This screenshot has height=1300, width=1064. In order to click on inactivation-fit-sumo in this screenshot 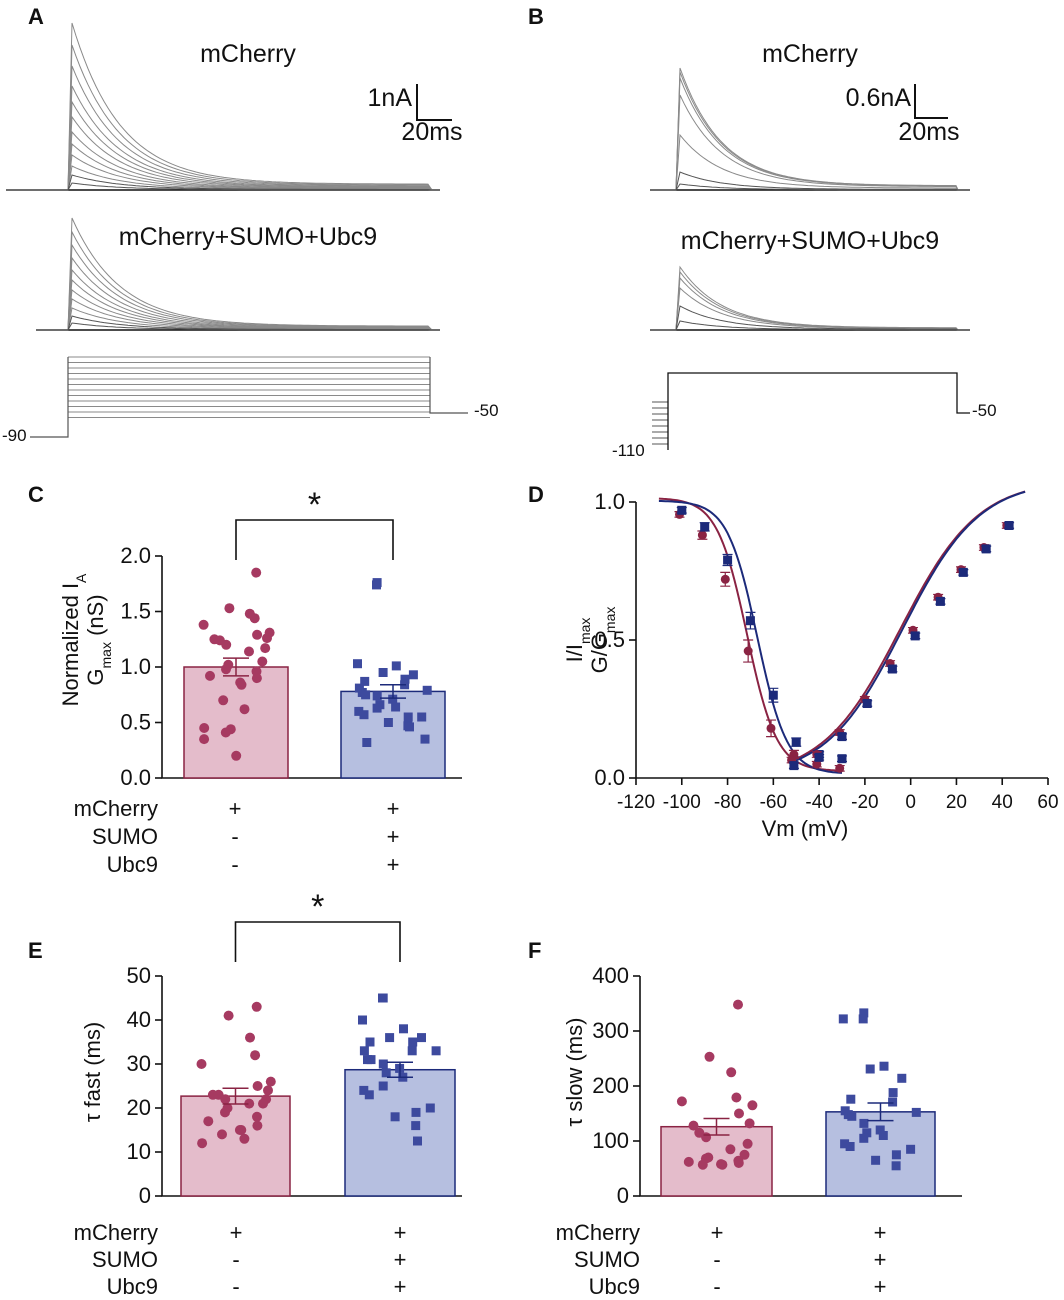, I will do `click(750, 637)`.